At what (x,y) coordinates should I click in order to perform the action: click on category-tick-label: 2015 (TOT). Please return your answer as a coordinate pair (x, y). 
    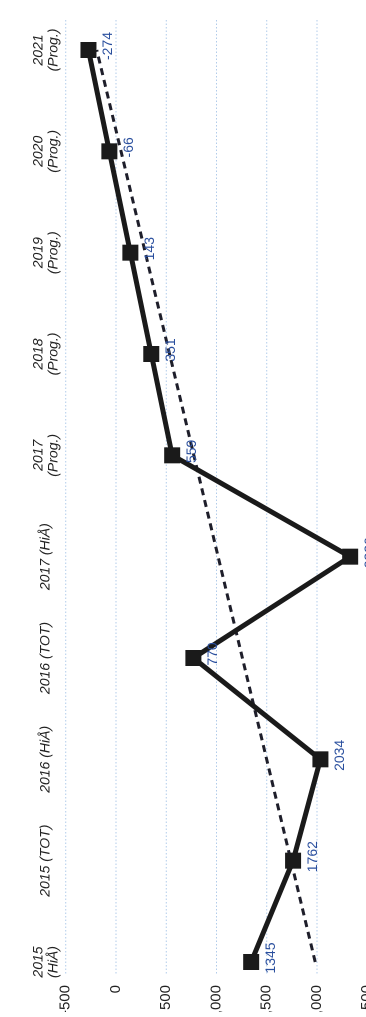
    Looking at the image, I should click on (45, 861).